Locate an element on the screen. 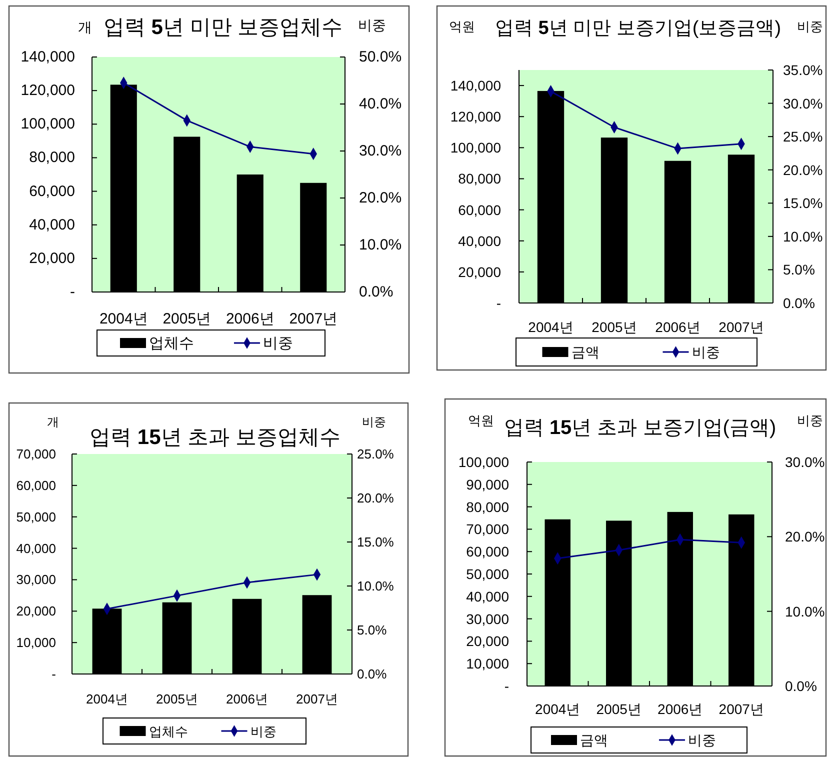 The height and width of the screenshot is (757, 828). y-tick-label: 90,000 is located at coordinates (488, 484).